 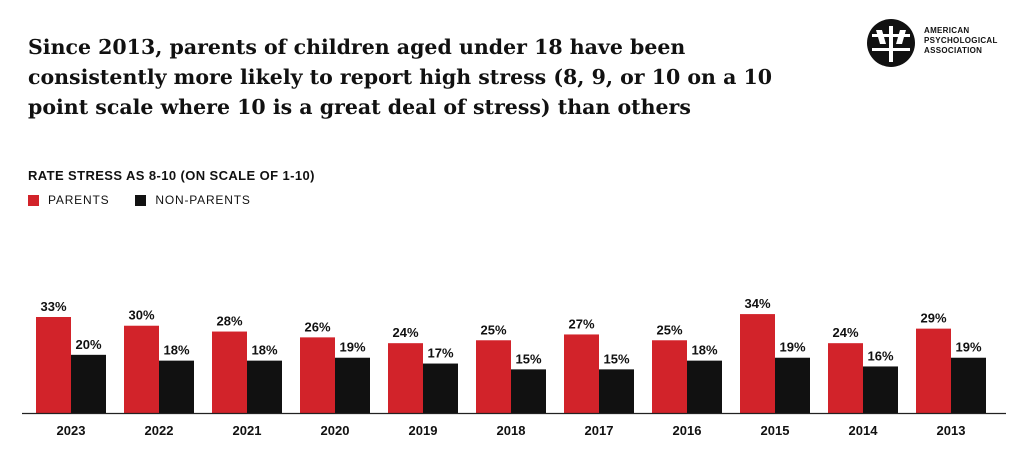 What do you see at coordinates (71, 430) in the screenshot?
I see `x-tick-label-2023: 2023` at bounding box center [71, 430].